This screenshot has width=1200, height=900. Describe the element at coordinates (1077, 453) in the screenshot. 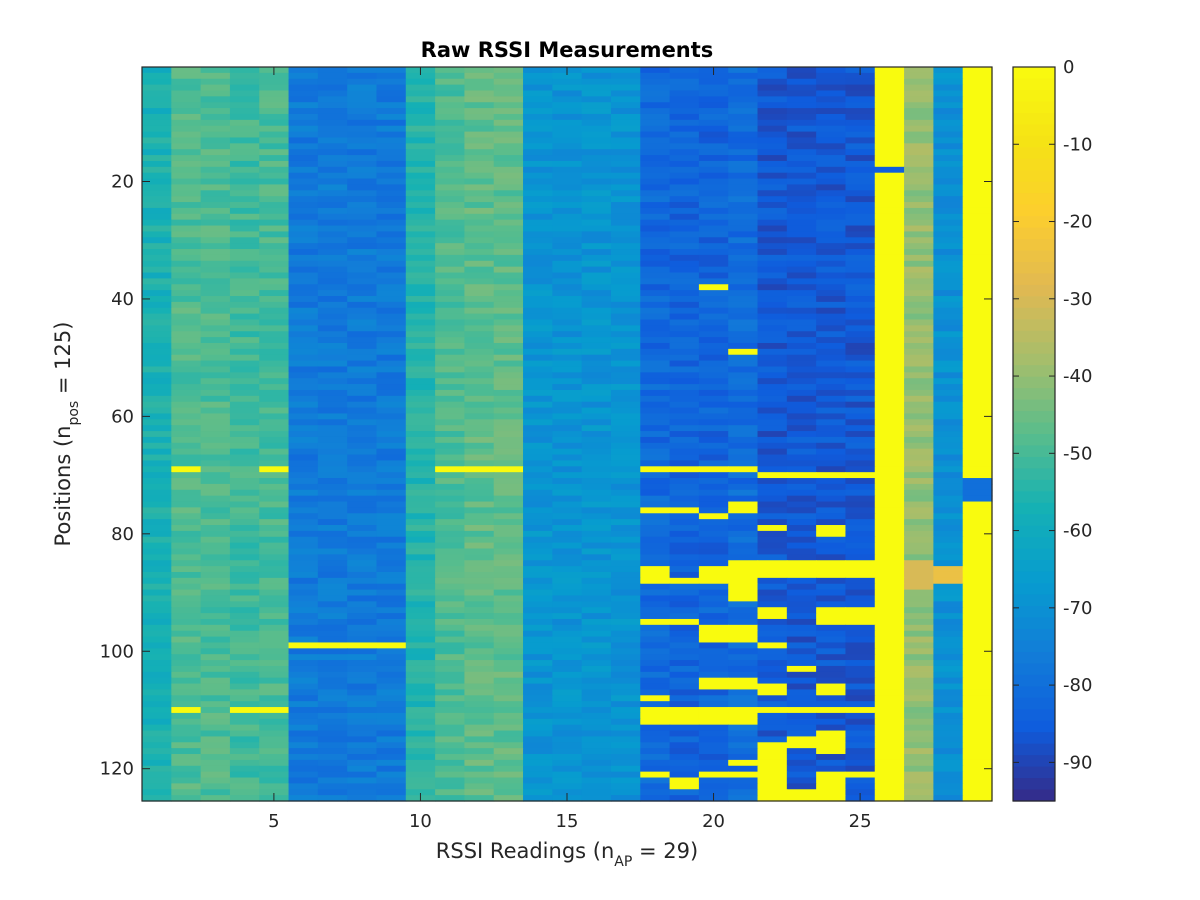

I see `colorbar-tick-label: -50` at that location.